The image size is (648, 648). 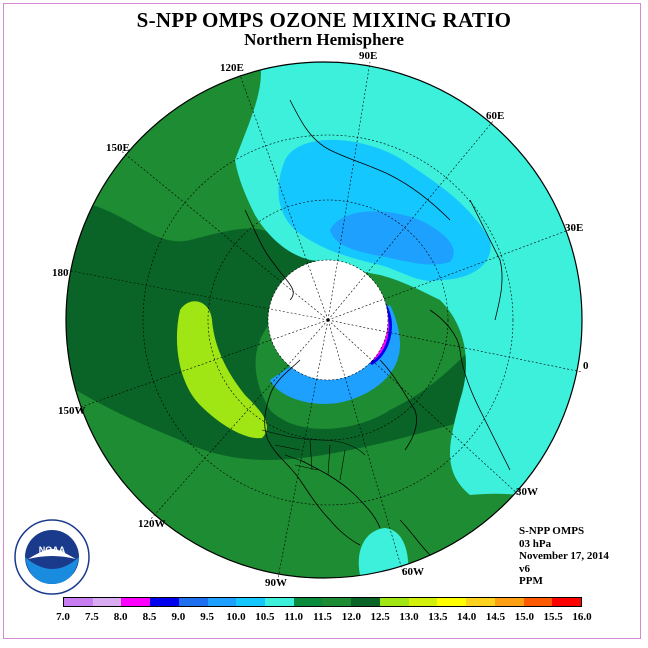 I want to click on lon-label-60e: 60E, so click(x=495, y=116).